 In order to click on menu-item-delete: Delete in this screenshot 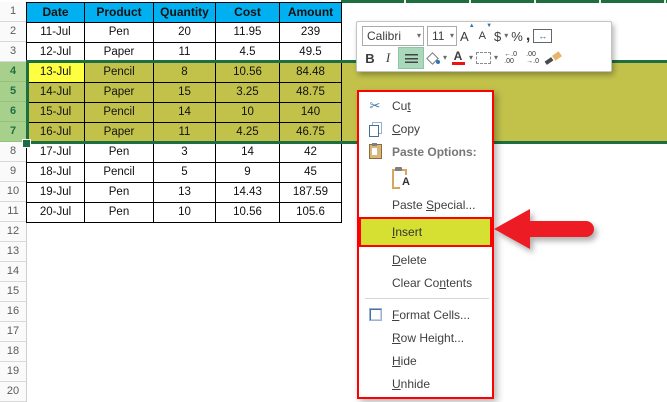, I will do `click(425, 259)`.